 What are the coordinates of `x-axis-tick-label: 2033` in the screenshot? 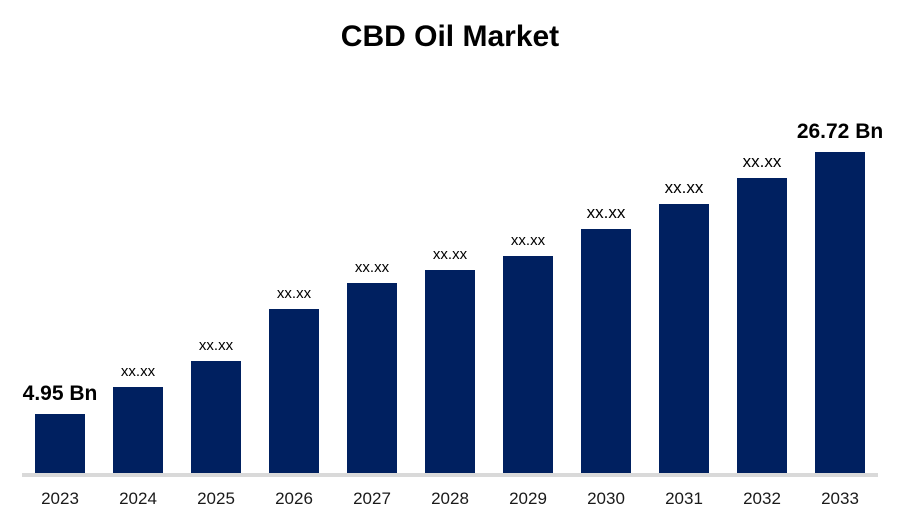 It's located at (840, 498).